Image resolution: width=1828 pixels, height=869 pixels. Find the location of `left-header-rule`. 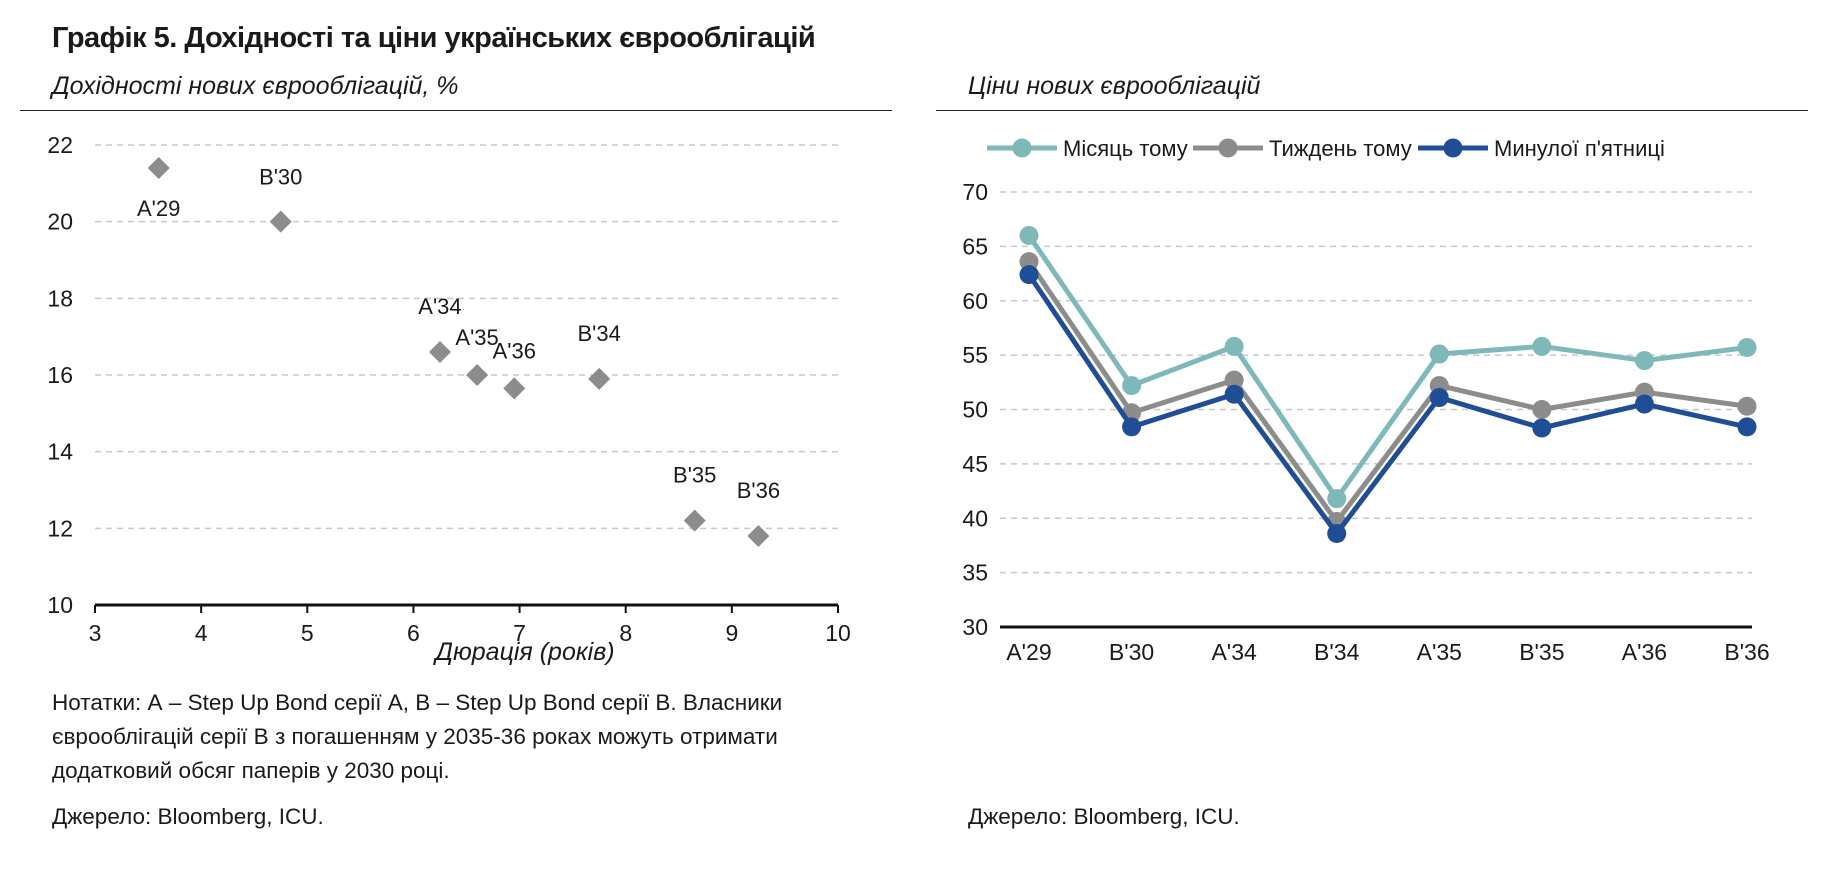

left-header-rule is located at coordinates (456, 110).